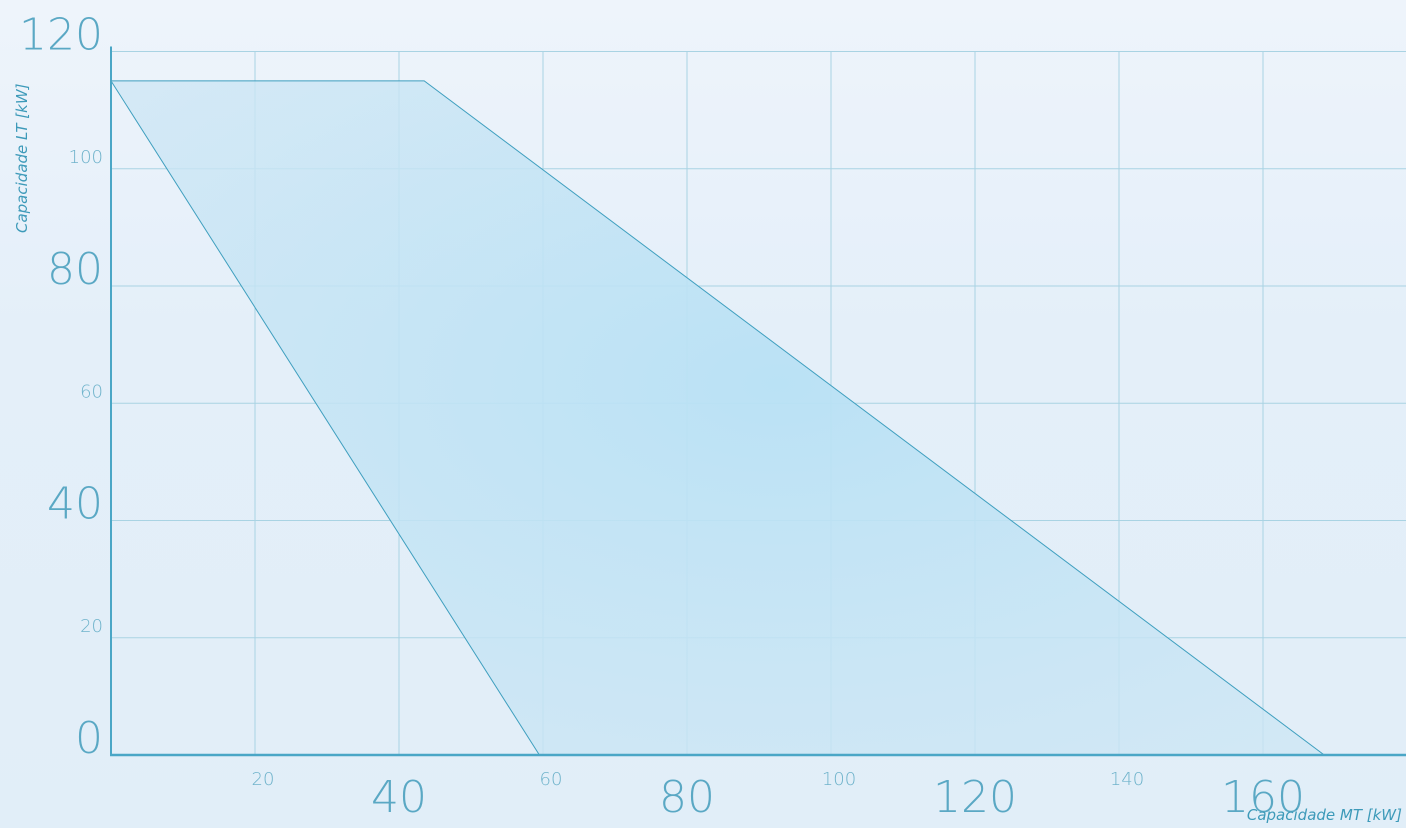  What do you see at coordinates (687, 797) in the screenshot?
I see `x-tick-label-80: 80` at bounding box center [687, 797].